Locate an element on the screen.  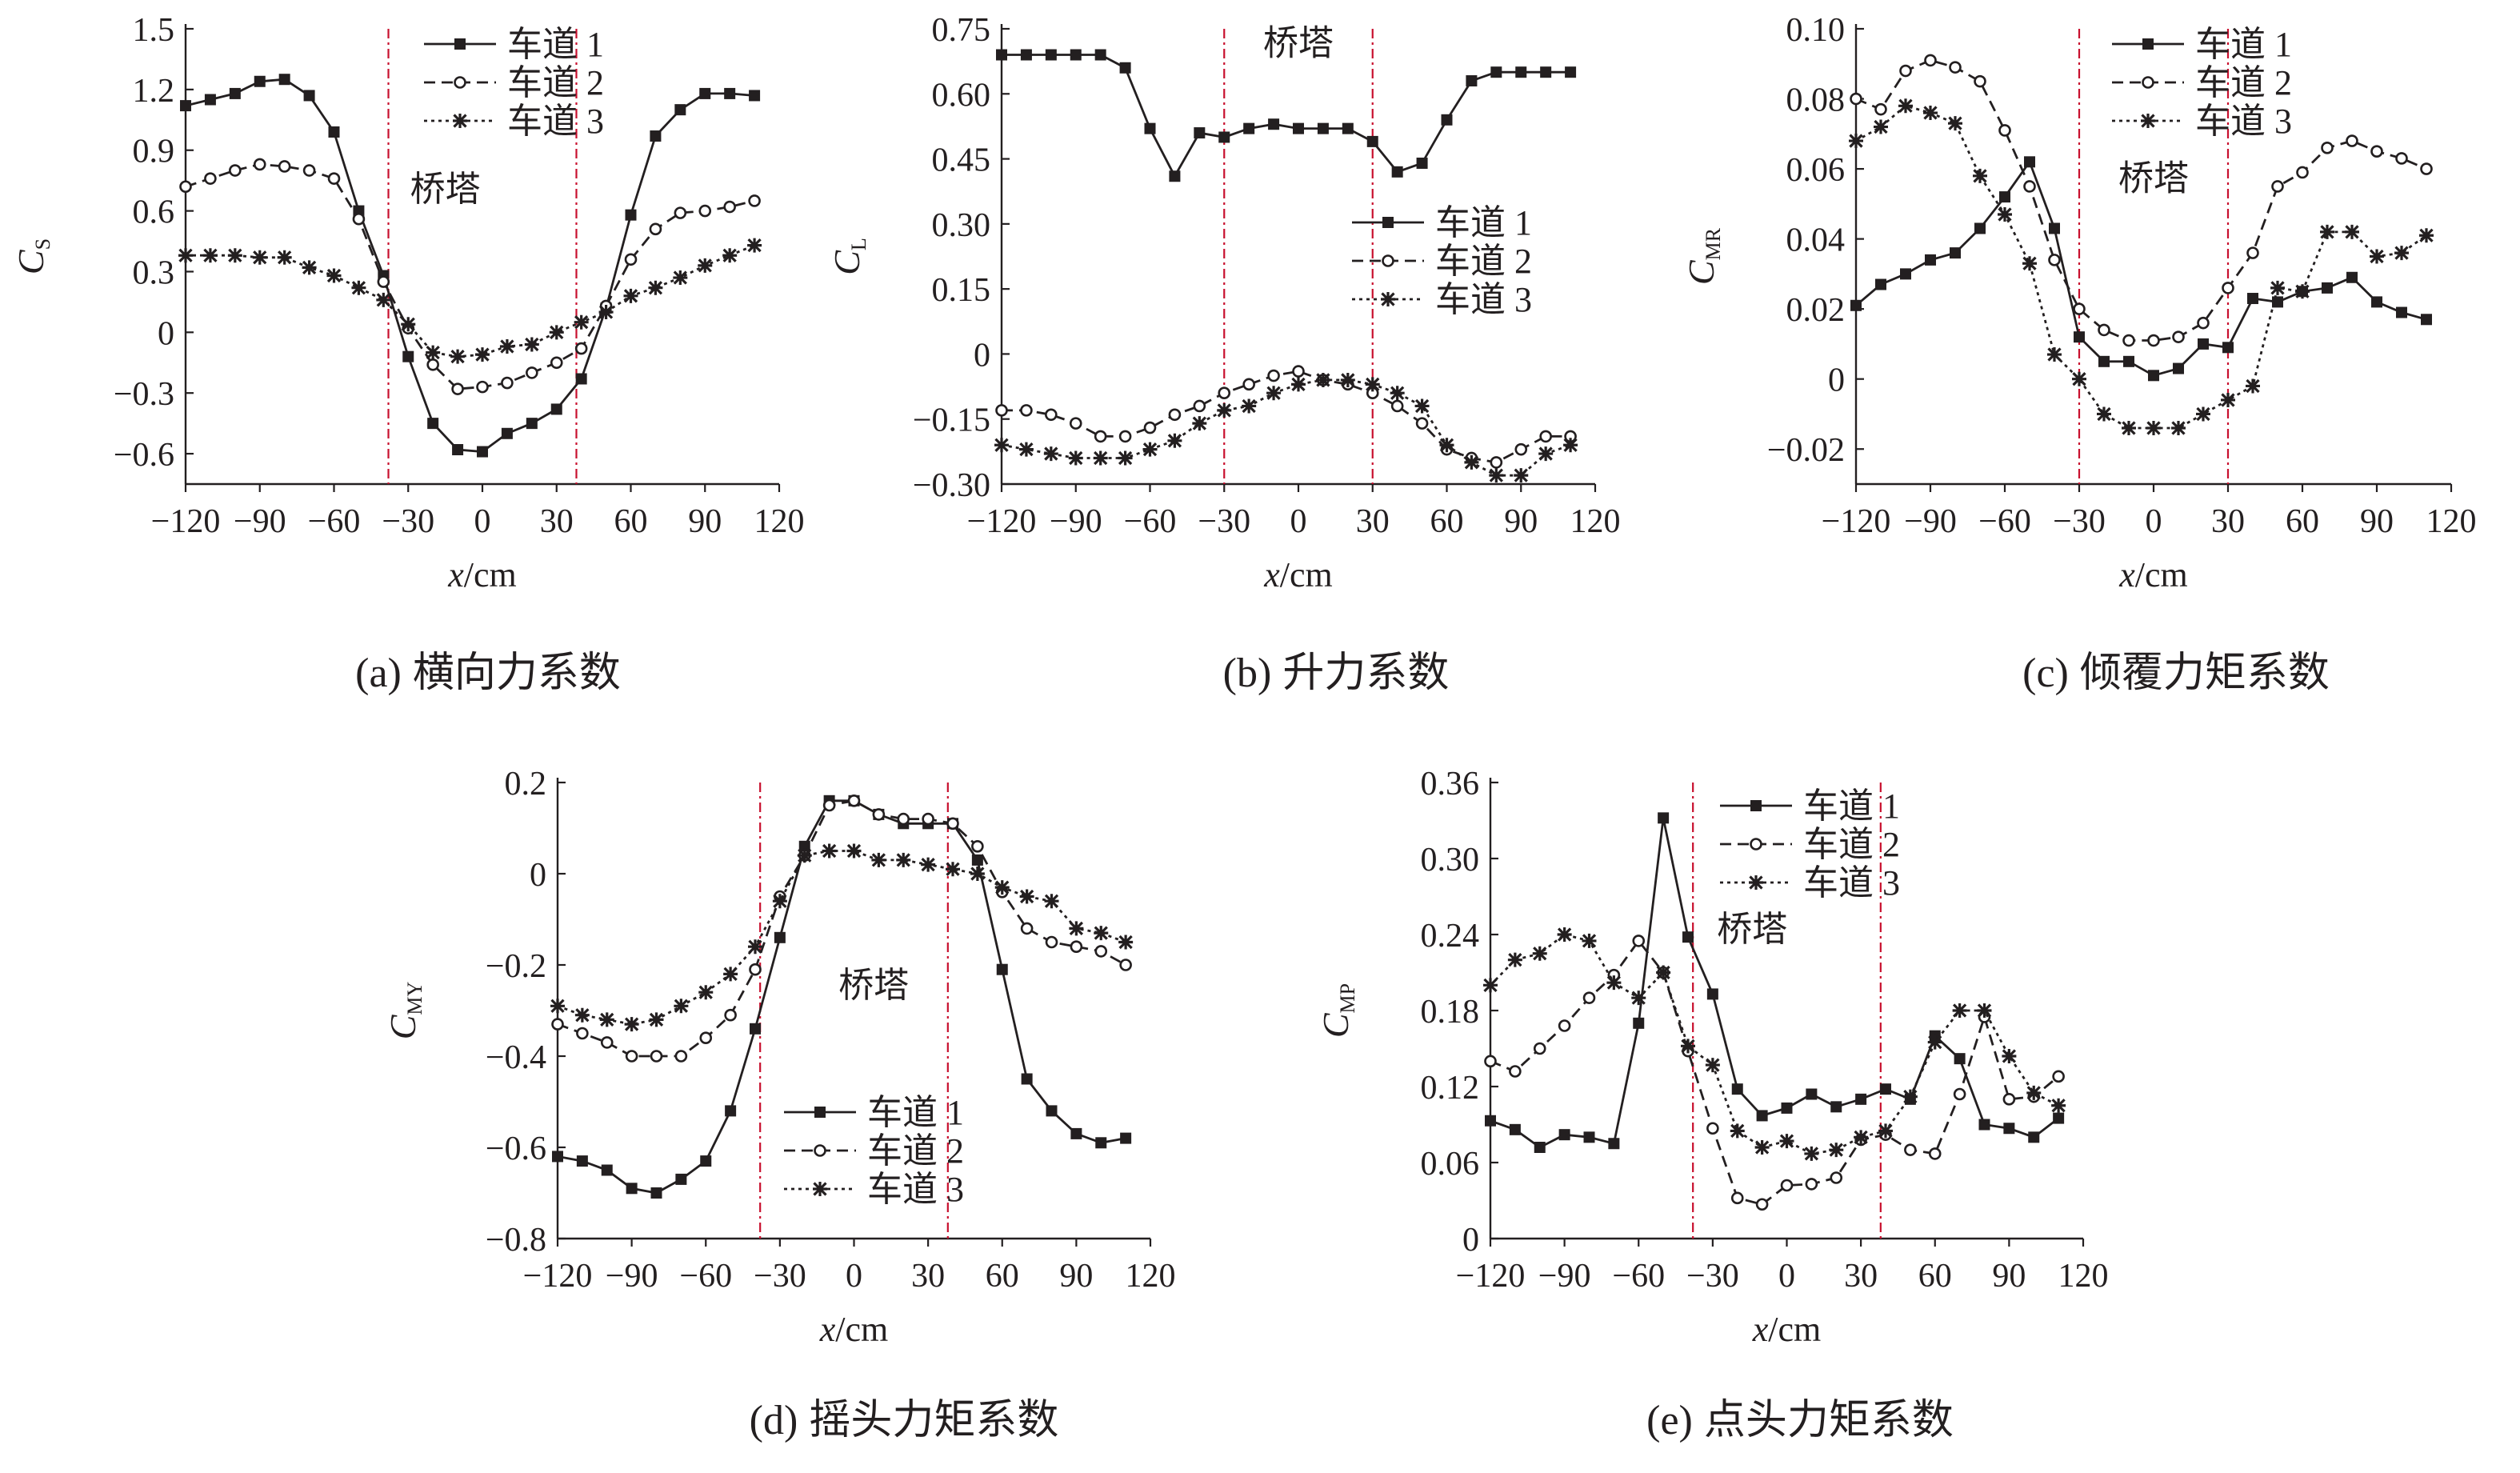
y-tick-label: −0.8 is located at coordinates (516, 1240).